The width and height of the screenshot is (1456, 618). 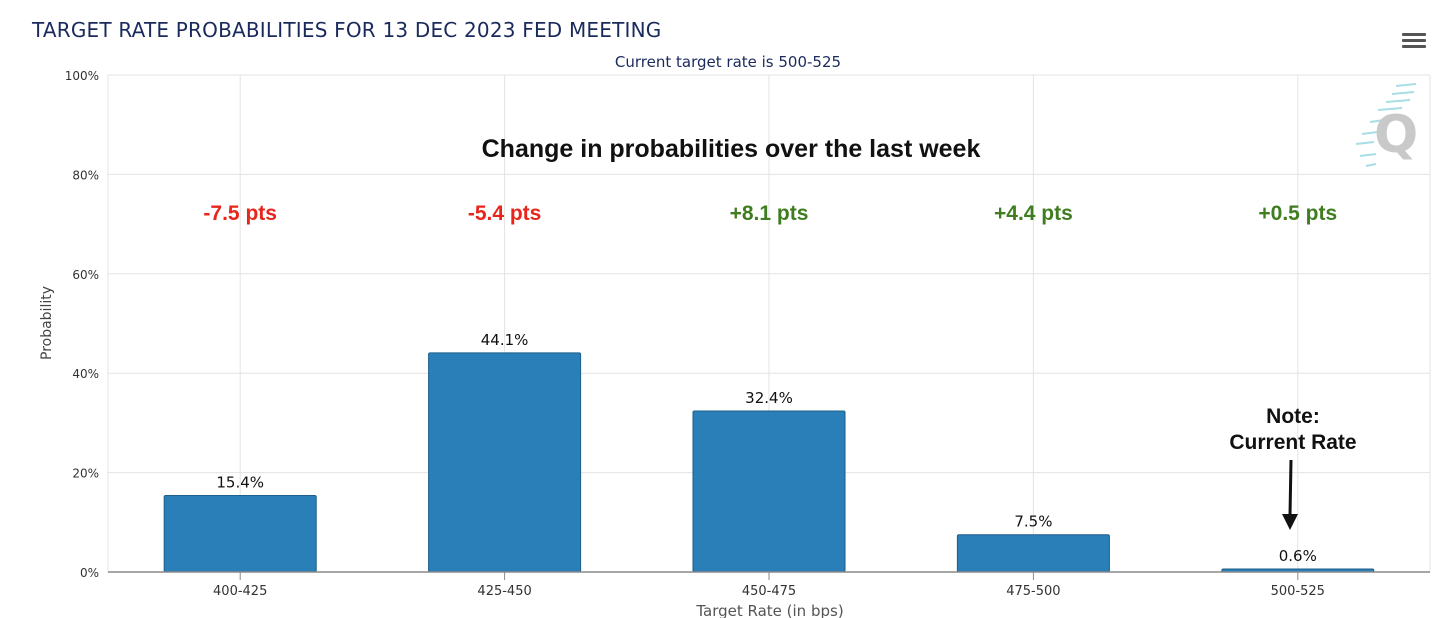 I want to click on x-tick-label: 400-425, so click(x=240, y=591).